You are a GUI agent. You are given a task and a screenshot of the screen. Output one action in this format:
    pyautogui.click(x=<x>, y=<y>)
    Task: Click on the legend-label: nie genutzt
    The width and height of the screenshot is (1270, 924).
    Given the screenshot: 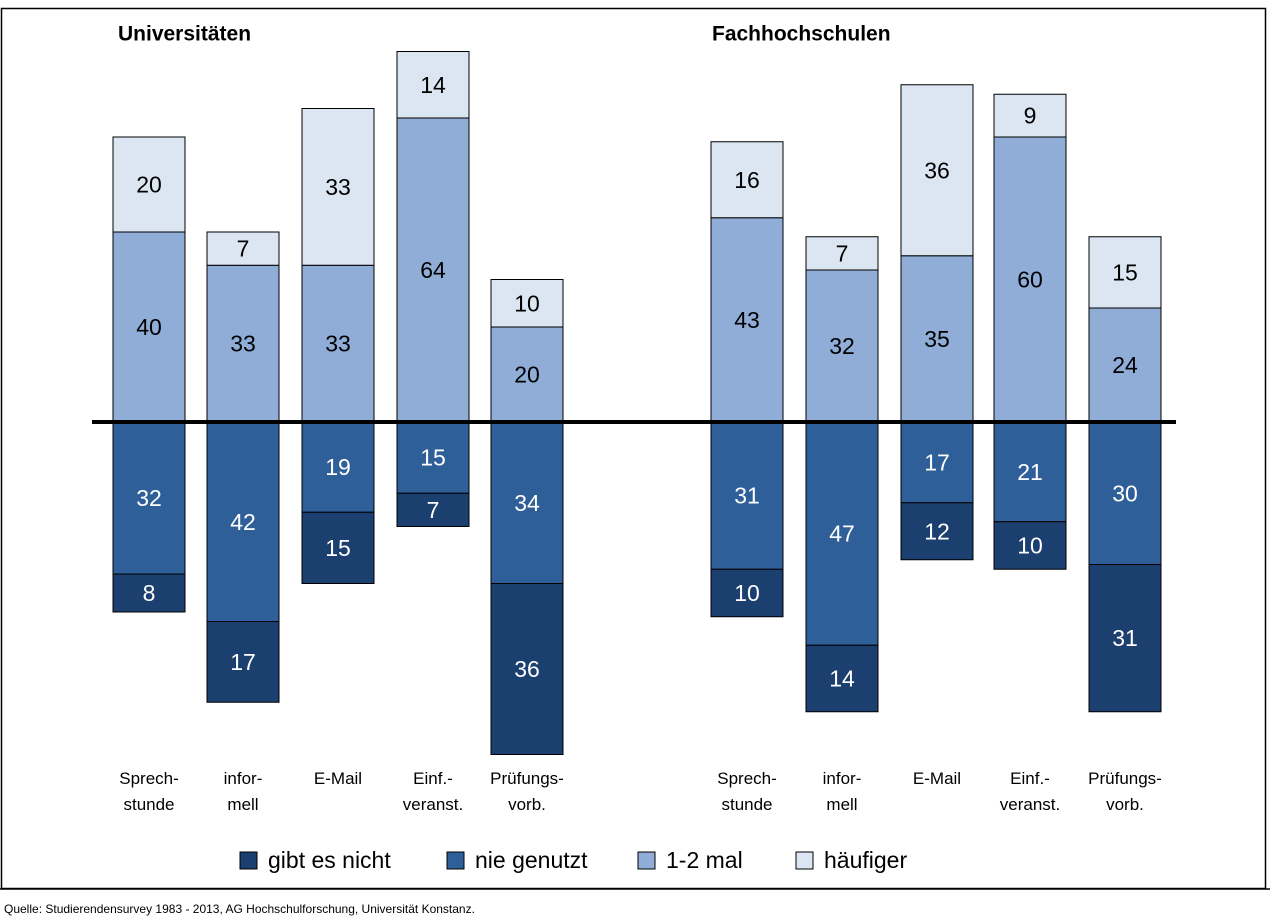 What is the action you would take?
    pyautogui.click(x=531, y=860)
    